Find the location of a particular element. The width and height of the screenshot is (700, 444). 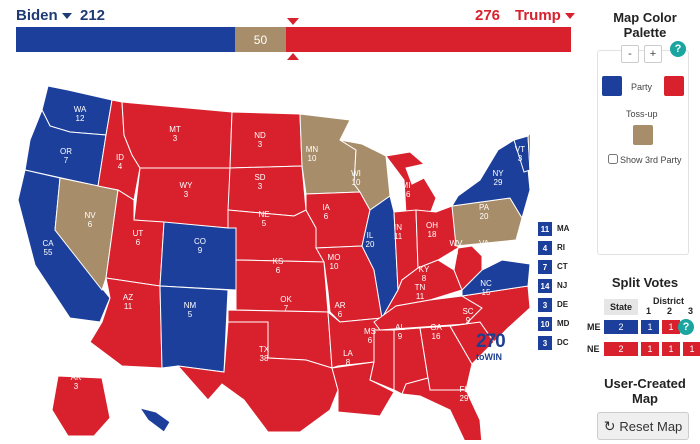

state-ne is located at coordinates (276, 236).